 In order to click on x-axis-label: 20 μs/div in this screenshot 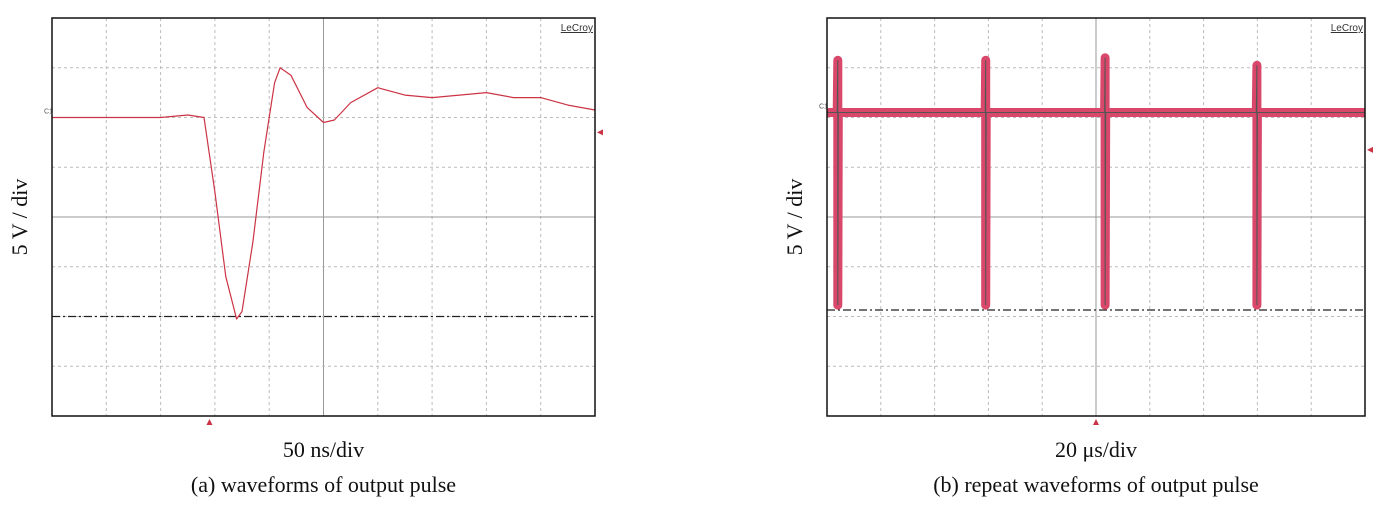, I will do `click(1096, 449)`.